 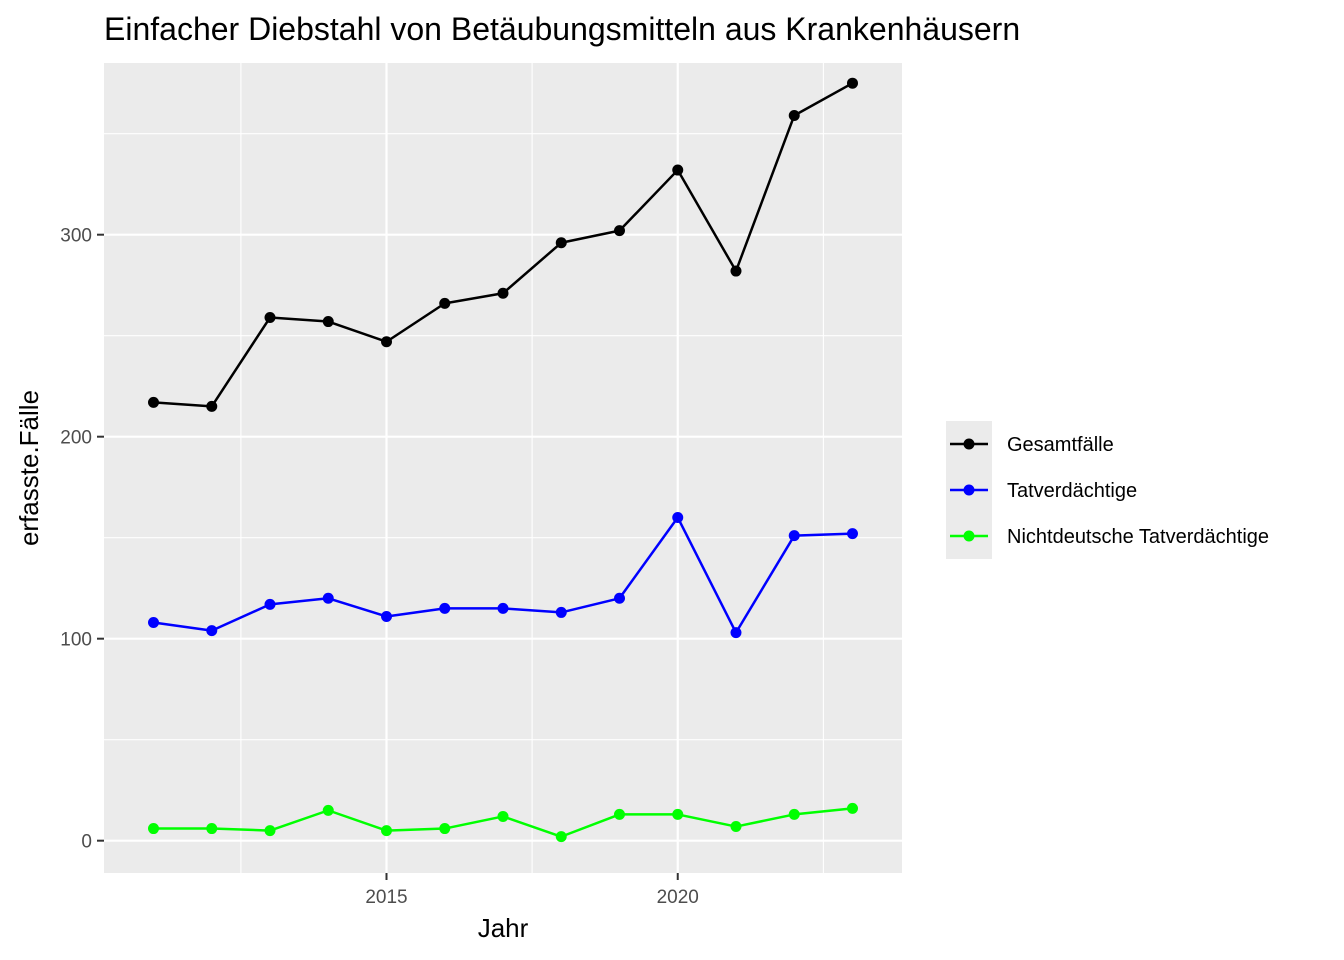 What do you see at coordinates (86, 842) in the screenshot?
I see `y-tick-label: 0` at bounding box center [86, 842].